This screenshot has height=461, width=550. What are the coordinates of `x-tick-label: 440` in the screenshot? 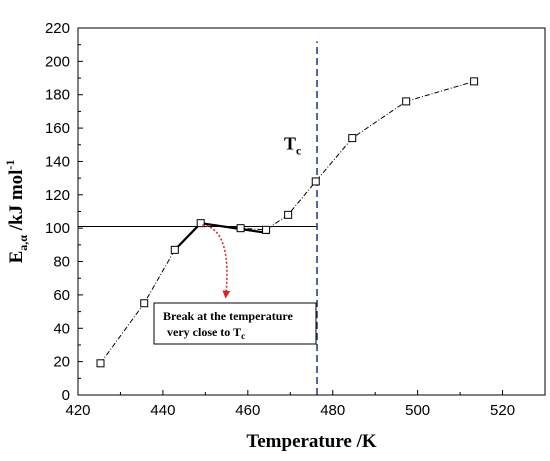 It's located at (162, 410).